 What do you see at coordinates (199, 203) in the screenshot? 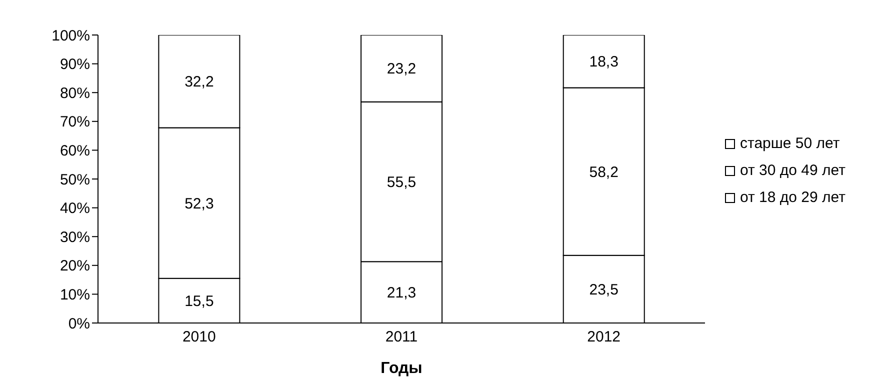
I see `data-label: 52,3` at bounding box center [199, 203].